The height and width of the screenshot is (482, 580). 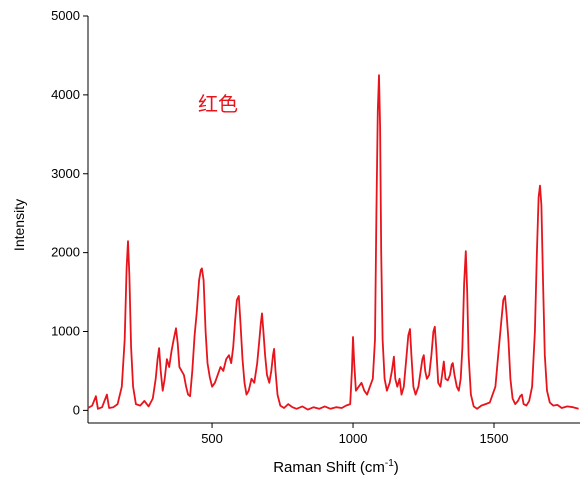 What do you see at coordinates (218, 104) in the screenshot?
I see `annotation: 红色` at bounding box center [218, 104].